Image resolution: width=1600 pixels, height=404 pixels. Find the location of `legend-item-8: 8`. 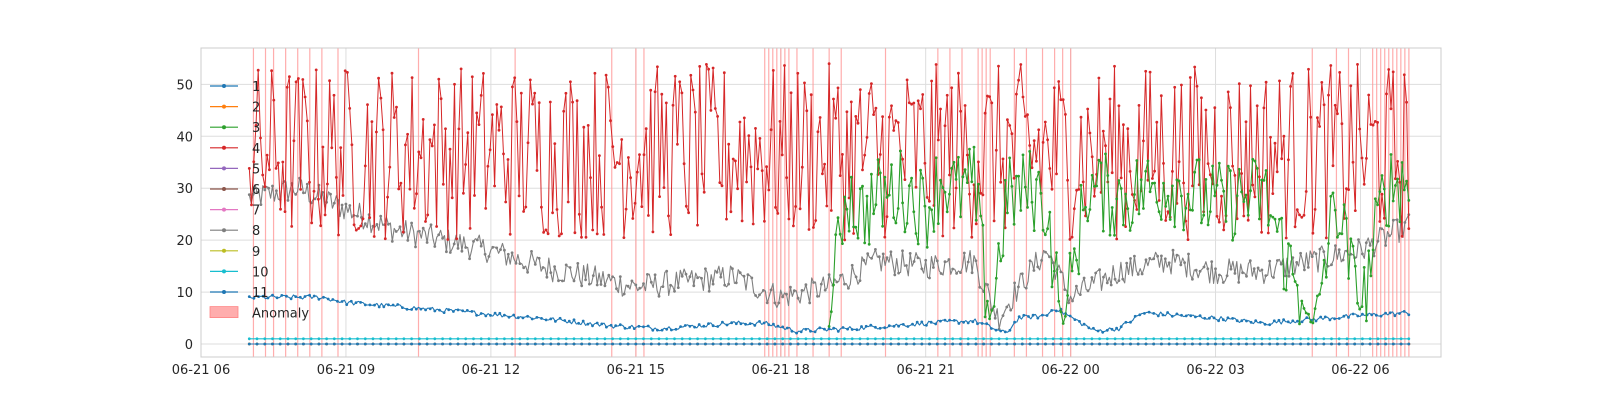

legend-item-8: 8 is located at coordinates (235, 231).